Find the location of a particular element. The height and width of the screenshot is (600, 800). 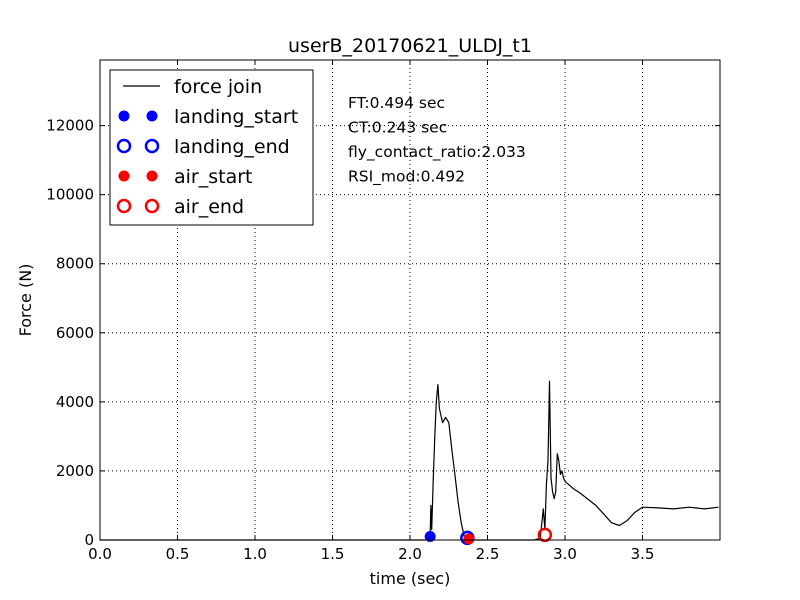

marker-air-end is located at coordinates (545, 535).